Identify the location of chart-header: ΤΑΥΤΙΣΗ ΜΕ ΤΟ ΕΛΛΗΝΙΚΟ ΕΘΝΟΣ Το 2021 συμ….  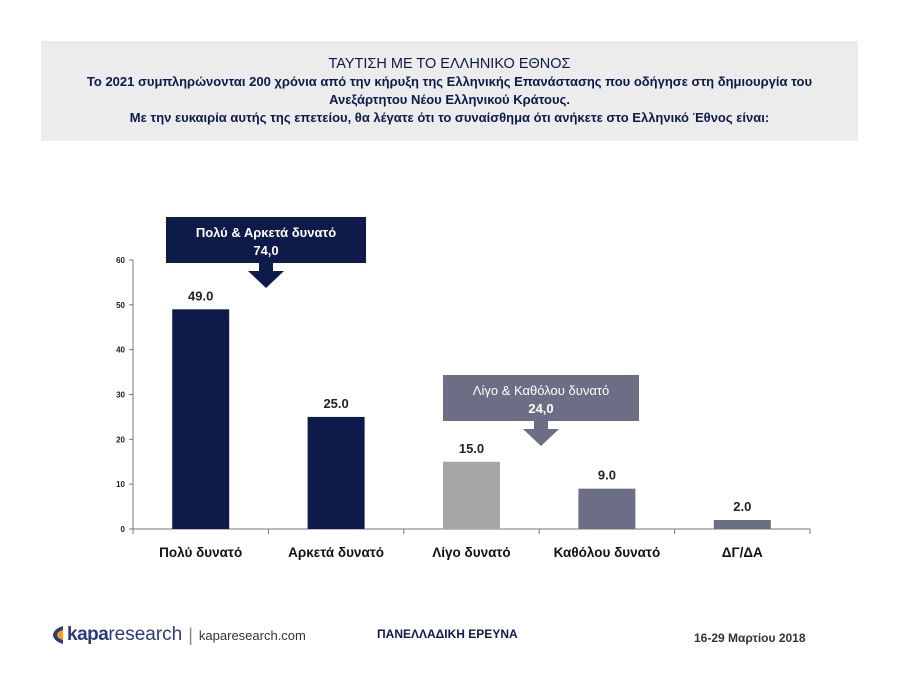
(449, 91).